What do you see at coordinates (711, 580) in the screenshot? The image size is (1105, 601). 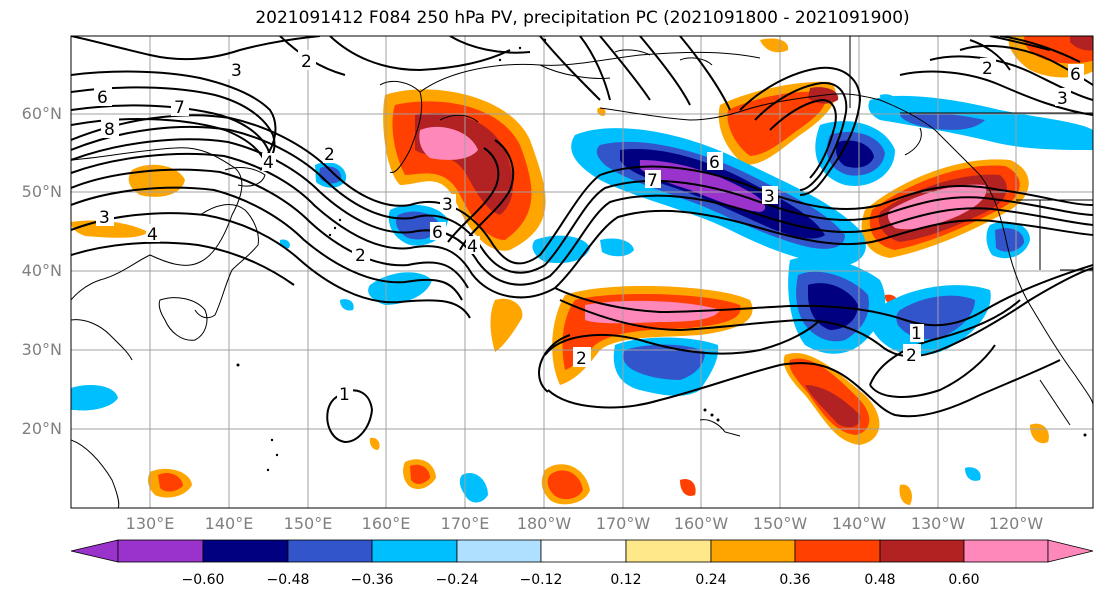 I see `colorbar-tick: 0.24` at bounding box center [711, 580].